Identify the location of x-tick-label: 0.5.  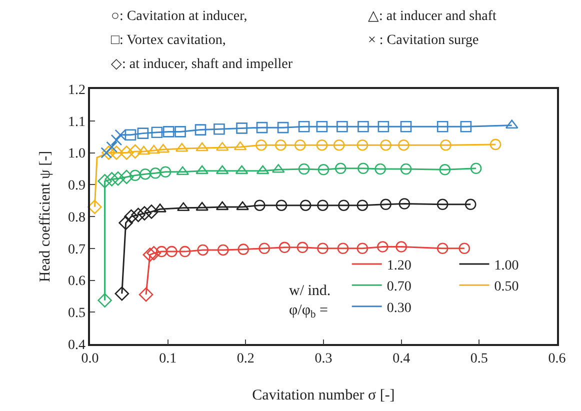
(479, 359).